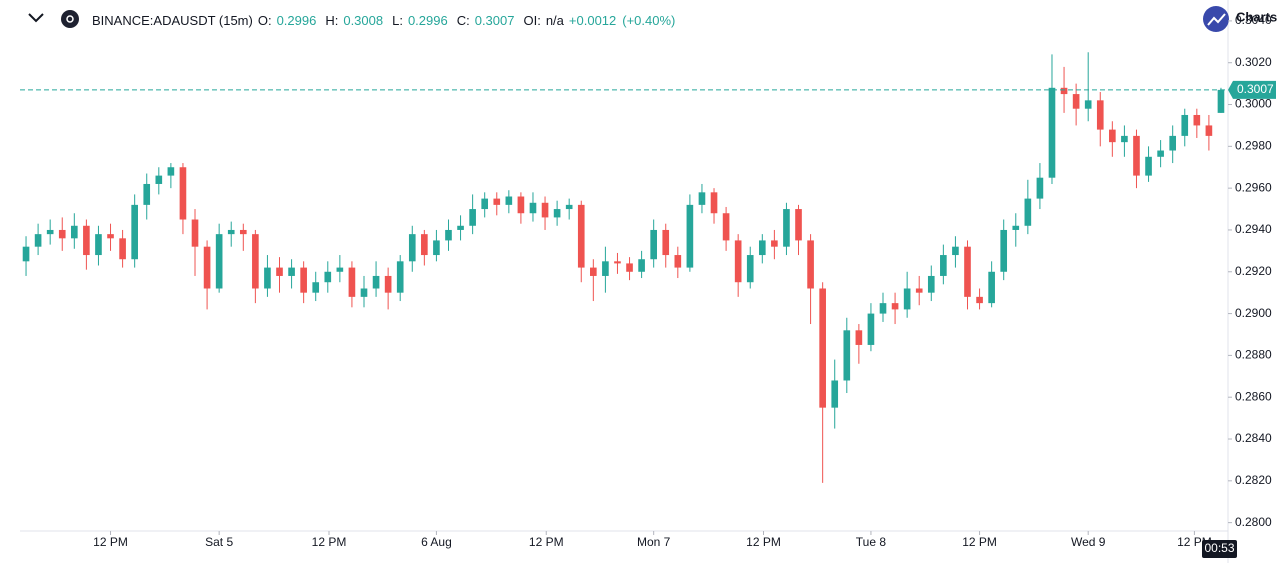 The image size is (1280, 563). What do you see at coordinates (494, 20) in the screenshot?
I see `ohlc-value: 0.3007` at bounding box center [494, 20].